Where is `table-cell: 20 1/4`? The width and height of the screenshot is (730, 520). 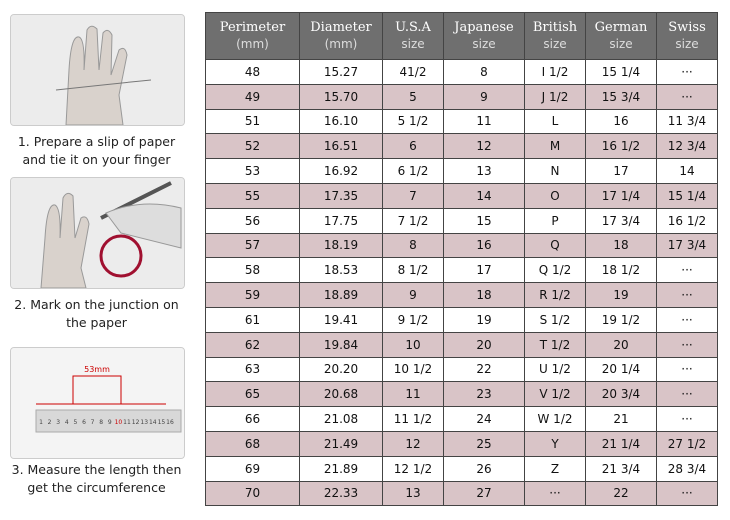
table-cell: 20 1/4 is located at coordinates (621, 369).